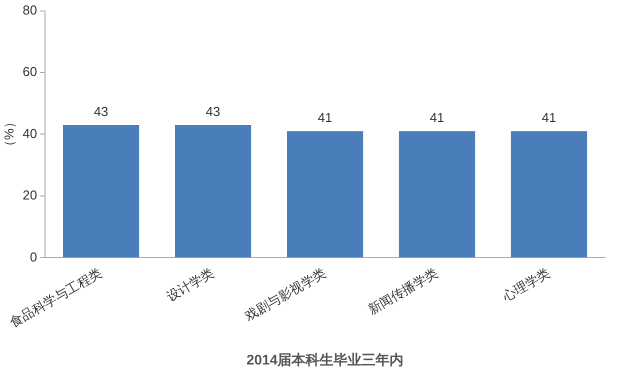  What do you see at coordinates (30, 195) in the screenshot?
I see `y-tick-label: 20` at bounding box center [30, 195].